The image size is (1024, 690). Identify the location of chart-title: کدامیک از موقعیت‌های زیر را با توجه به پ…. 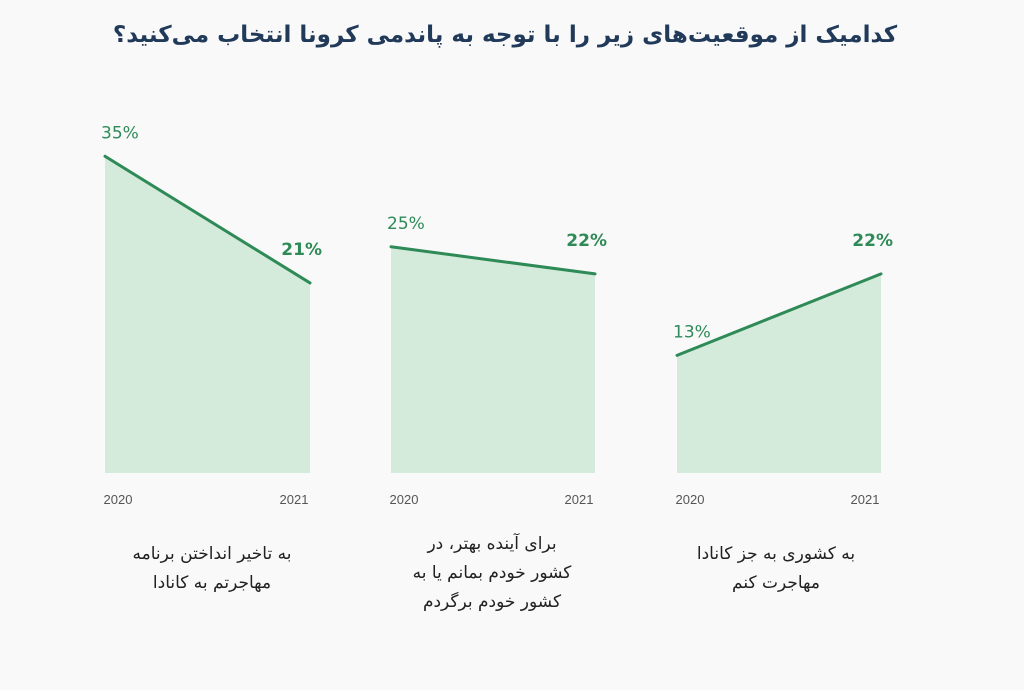
(505, 35).